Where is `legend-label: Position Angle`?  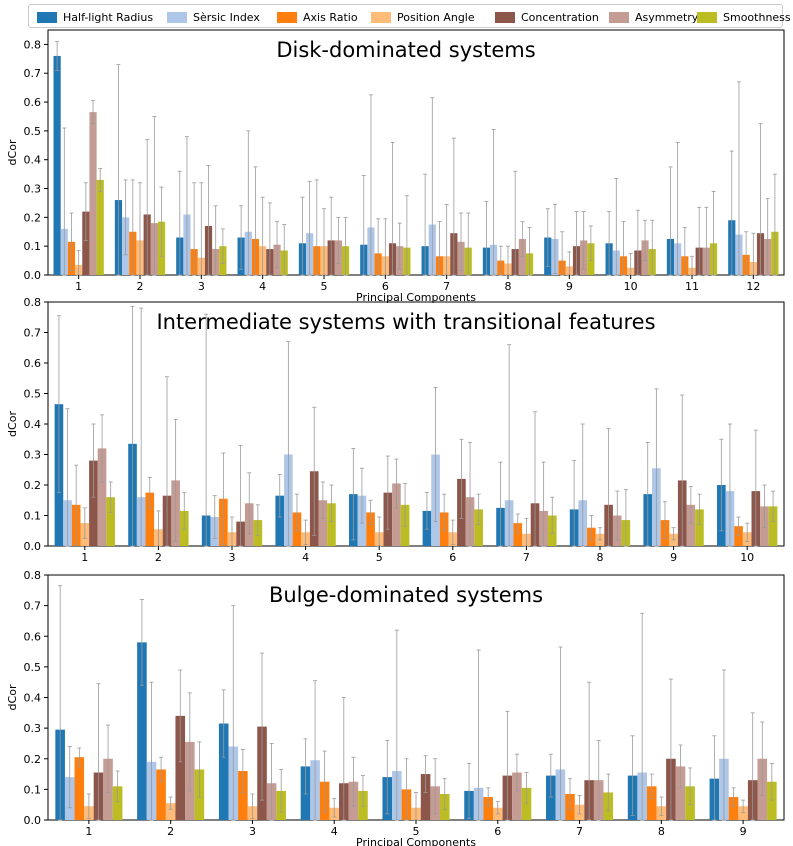 legend-label: Position Angle is located at coordinates (436, 17).